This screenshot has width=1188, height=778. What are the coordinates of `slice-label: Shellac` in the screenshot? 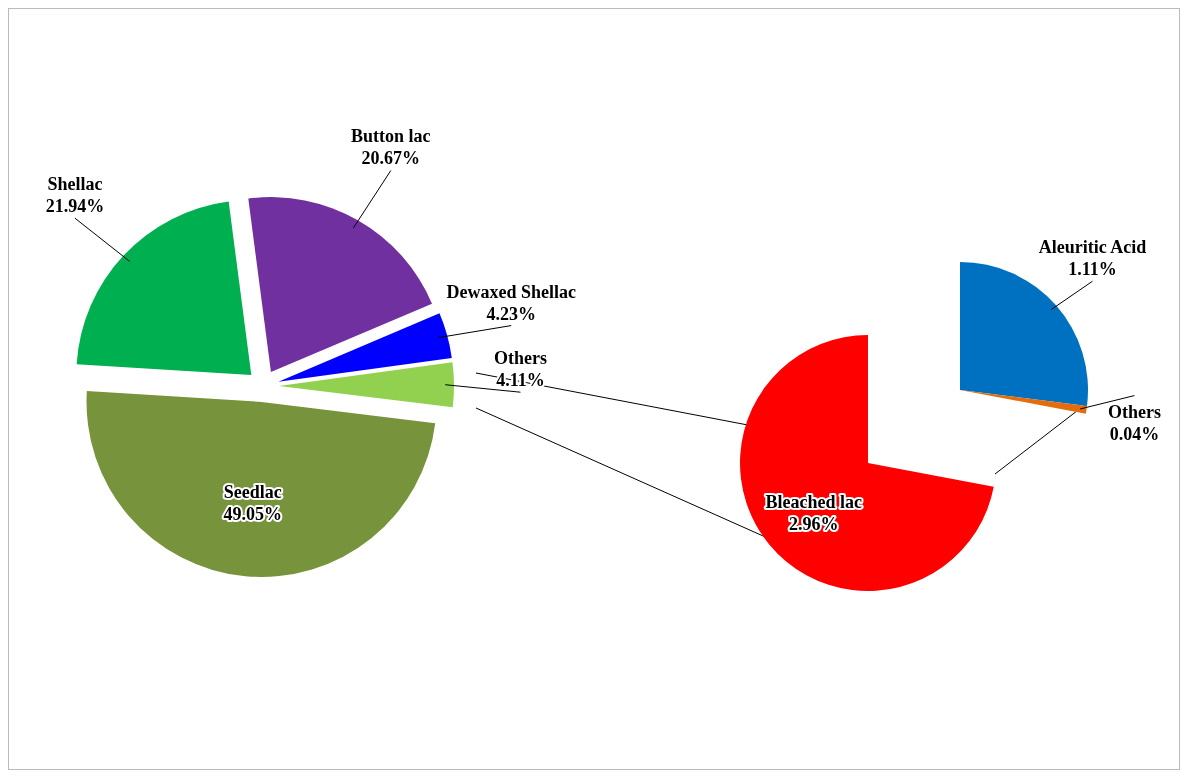 It's located at (75, 184).